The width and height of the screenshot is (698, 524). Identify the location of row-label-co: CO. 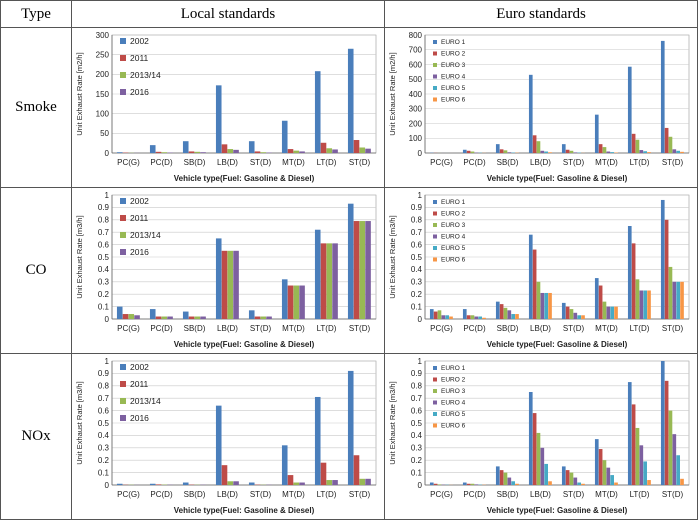
(36, 271).